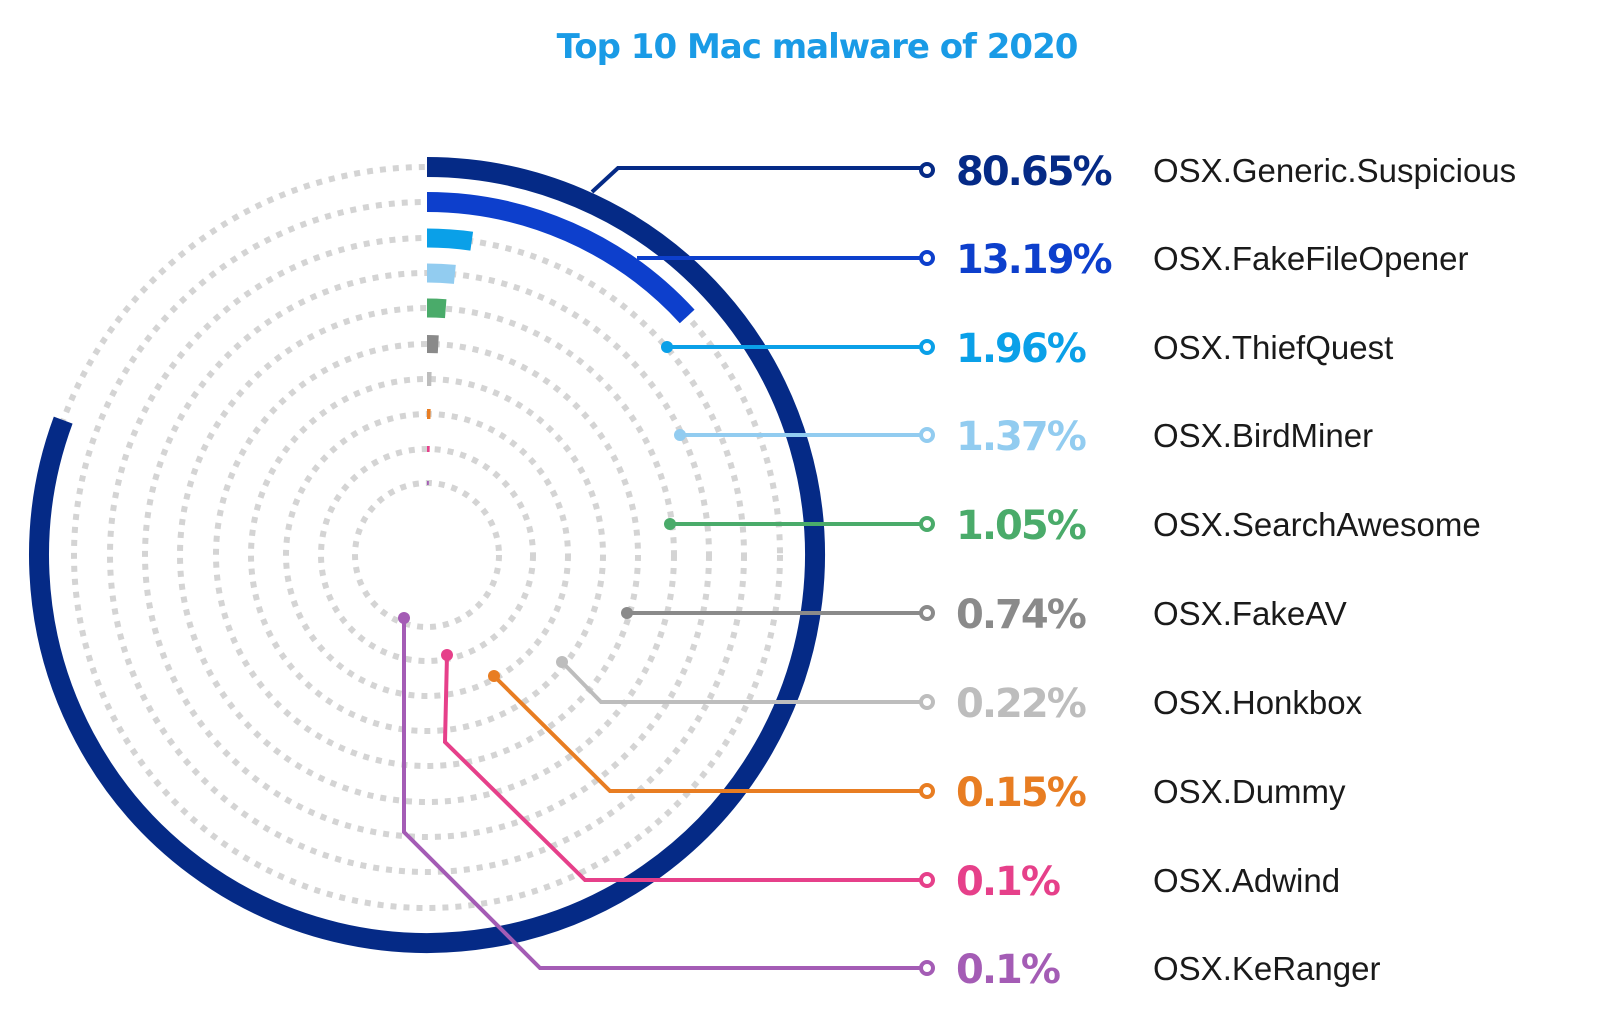 The width and height of the screenshot is (1600, 1035). I want to click on legend-percent: 13.19%, so click(1034, 260).